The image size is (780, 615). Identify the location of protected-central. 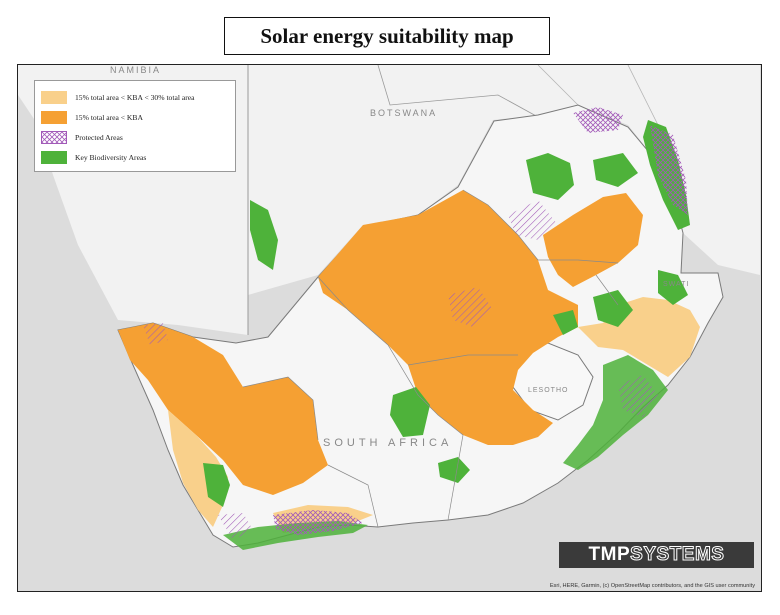
(470, 307).